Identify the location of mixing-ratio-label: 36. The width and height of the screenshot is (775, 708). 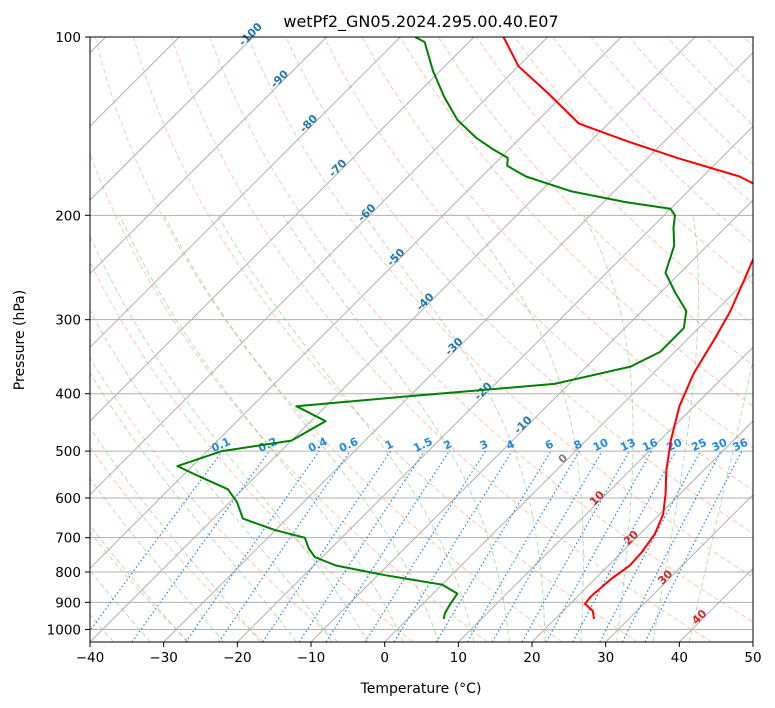
(741, 445).